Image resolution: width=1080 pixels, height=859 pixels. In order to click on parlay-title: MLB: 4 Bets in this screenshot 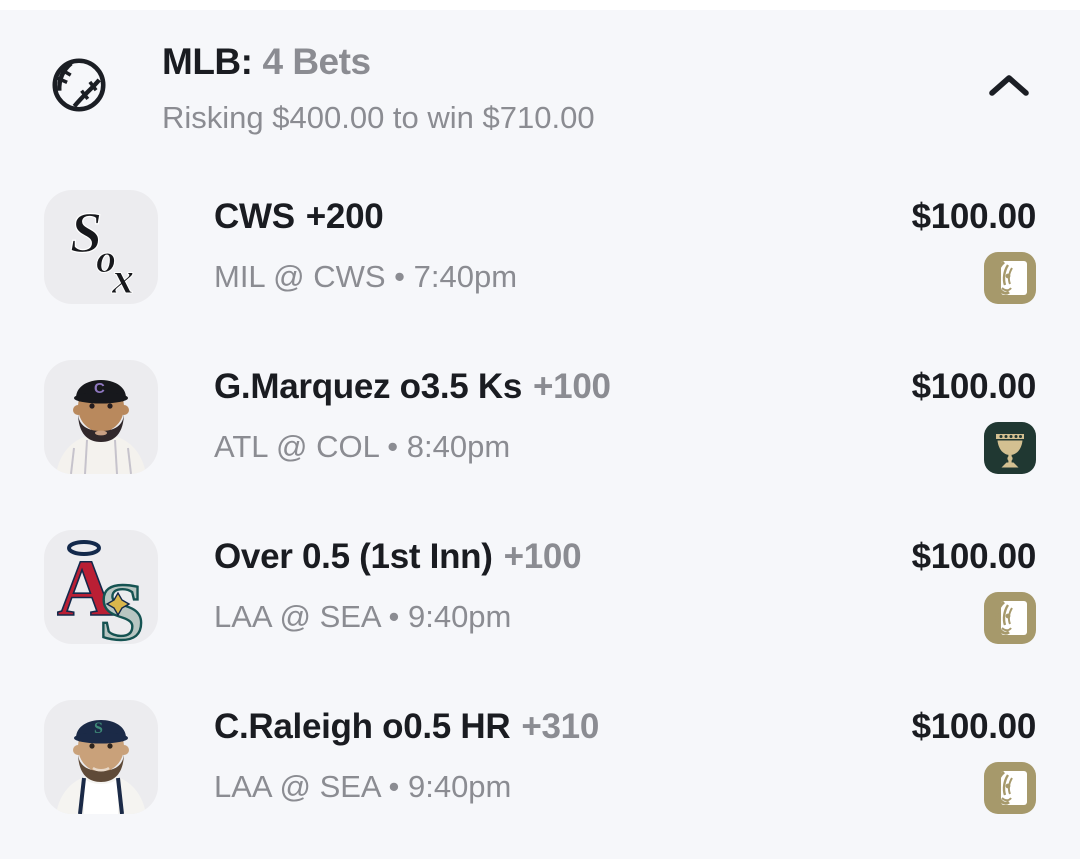, I will do `click(572, 62)`.